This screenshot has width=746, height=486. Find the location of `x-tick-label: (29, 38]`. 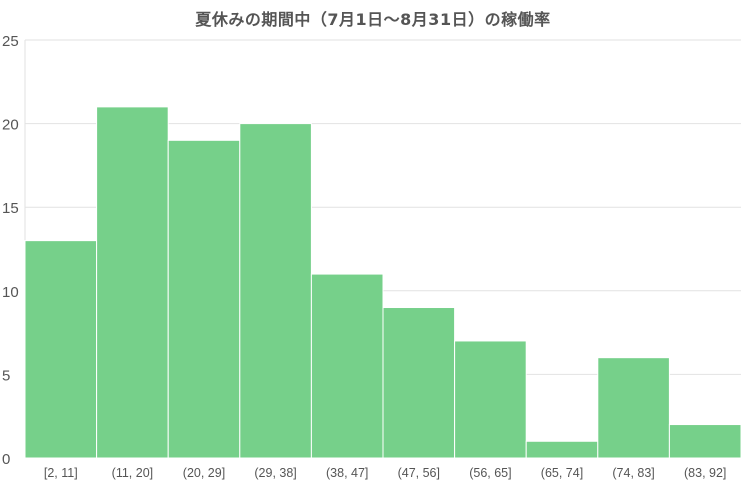

x-tick-label: (29, 38] is located at coordinates (275, 473).